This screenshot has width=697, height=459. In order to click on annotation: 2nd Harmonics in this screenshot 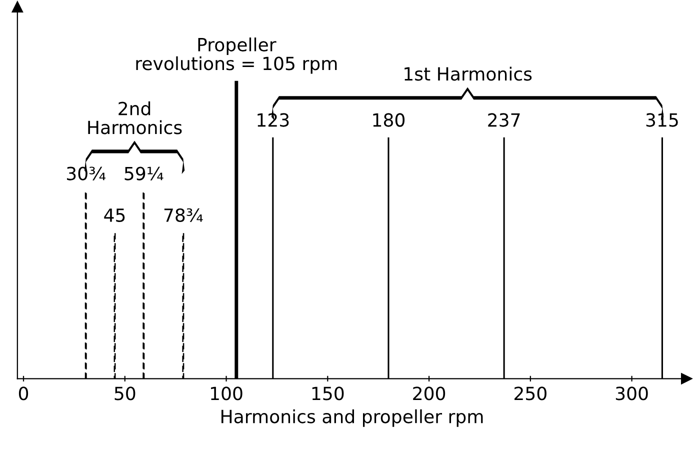, I will do `click(135, 117)`.